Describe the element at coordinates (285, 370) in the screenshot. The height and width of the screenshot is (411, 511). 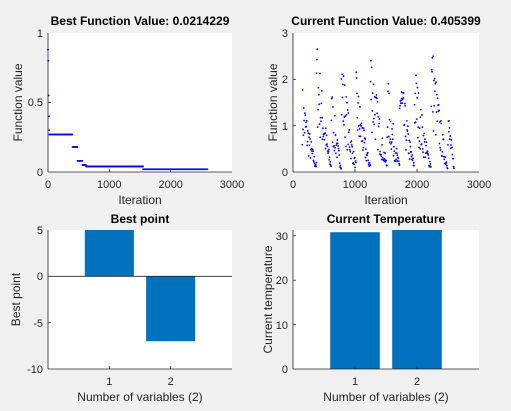
I see `y-tick-label: 0` at that location.